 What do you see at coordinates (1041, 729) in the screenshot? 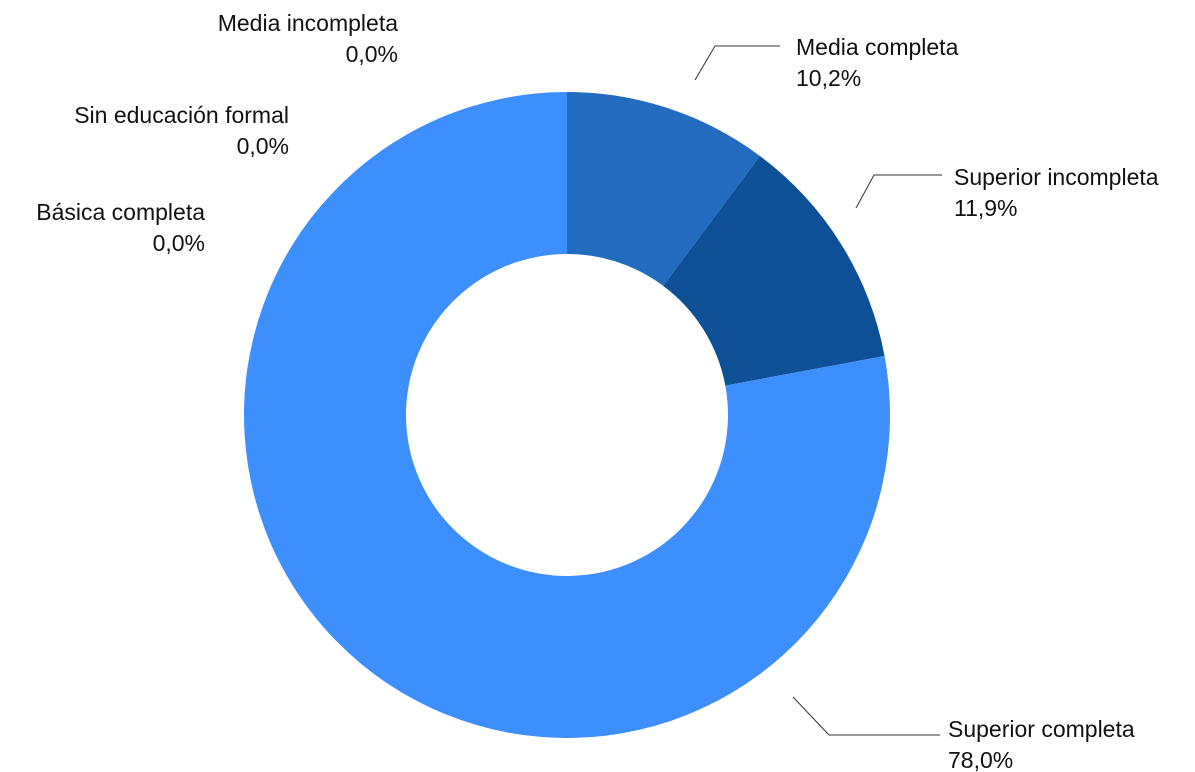
I see `slice-label-name: Superior completa` at bounding box center [1041, 729].